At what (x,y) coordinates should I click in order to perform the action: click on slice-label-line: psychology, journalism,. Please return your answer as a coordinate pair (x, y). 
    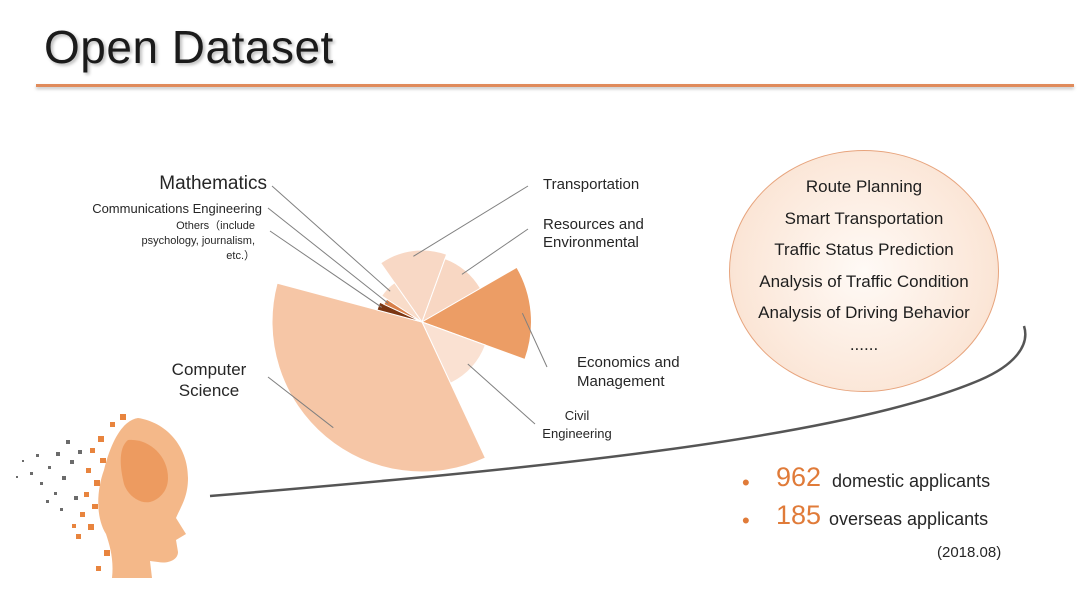
    Looking at the image, I should click on (198, 241).